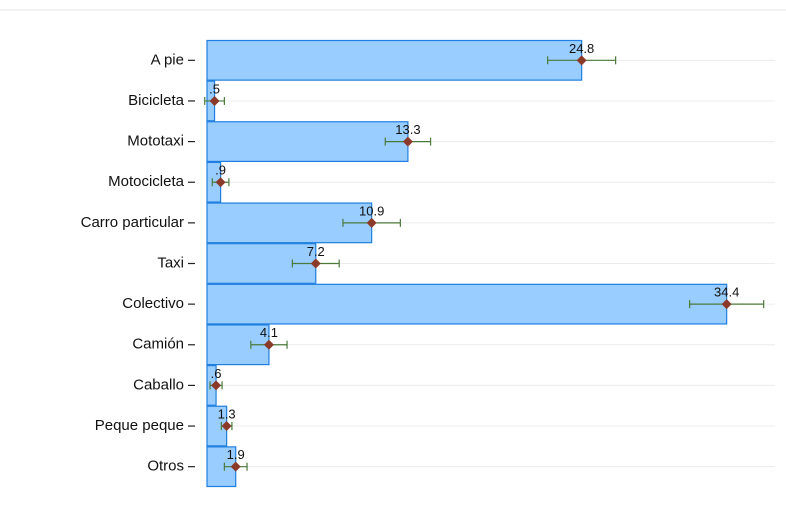 The width and height of the screenshot is (786, 513). Describe the element at coordinates (139, 425) in the screenshot. I see `y-tick-label: Peque peque` at that location.